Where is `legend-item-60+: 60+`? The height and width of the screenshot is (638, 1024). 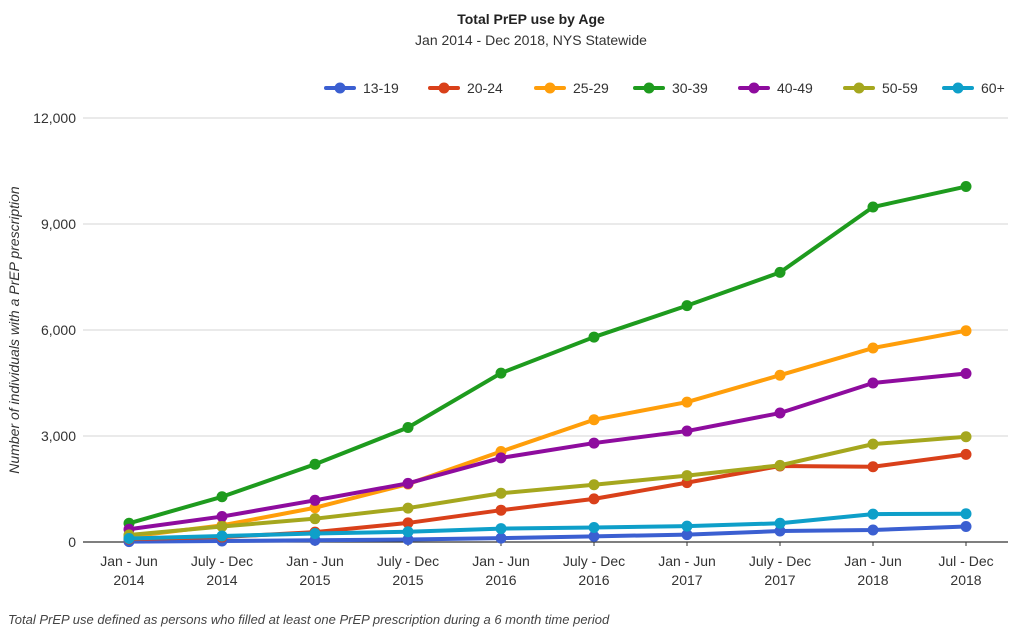
legend-item-60+: 60+ is located at coordinates (973, 88).